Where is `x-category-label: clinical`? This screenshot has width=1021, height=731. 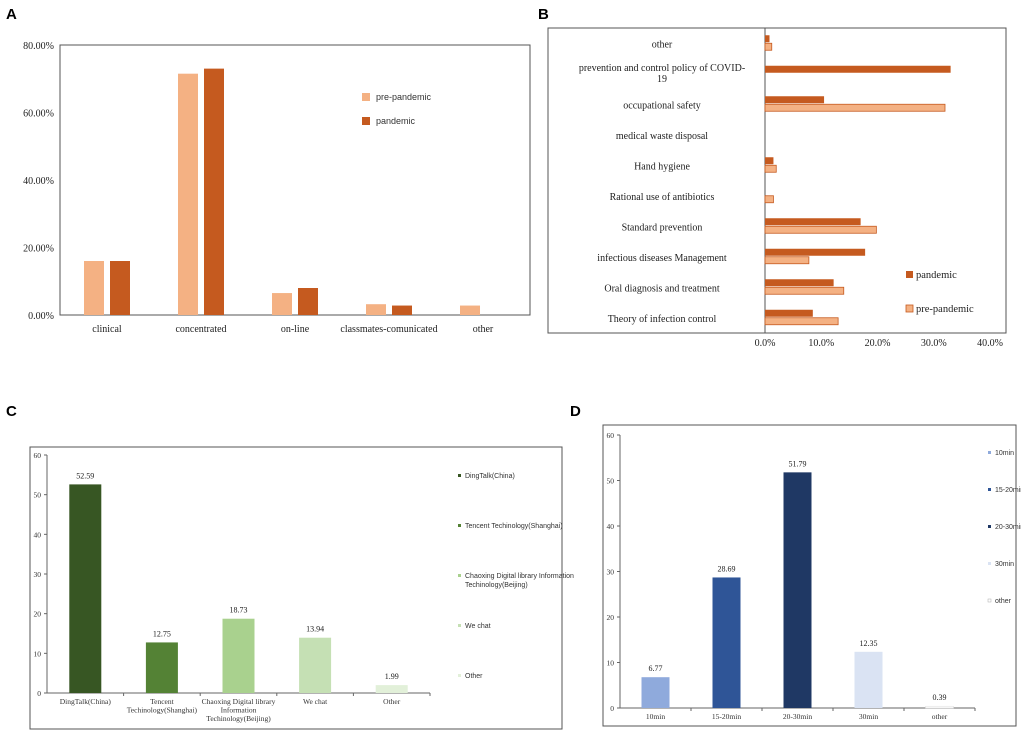
x-category-label: clinical is located at coordinates (107, 329).